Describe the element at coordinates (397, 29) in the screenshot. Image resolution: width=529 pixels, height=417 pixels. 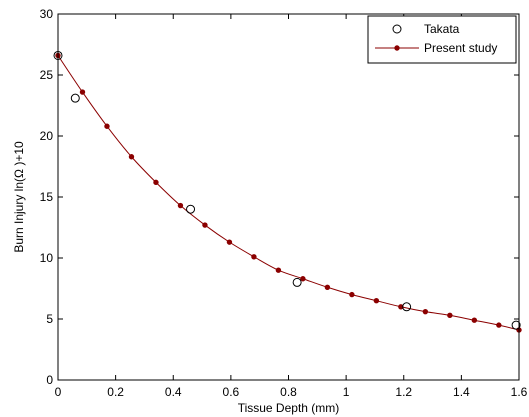
I see `legend-takata-marker` at that location.